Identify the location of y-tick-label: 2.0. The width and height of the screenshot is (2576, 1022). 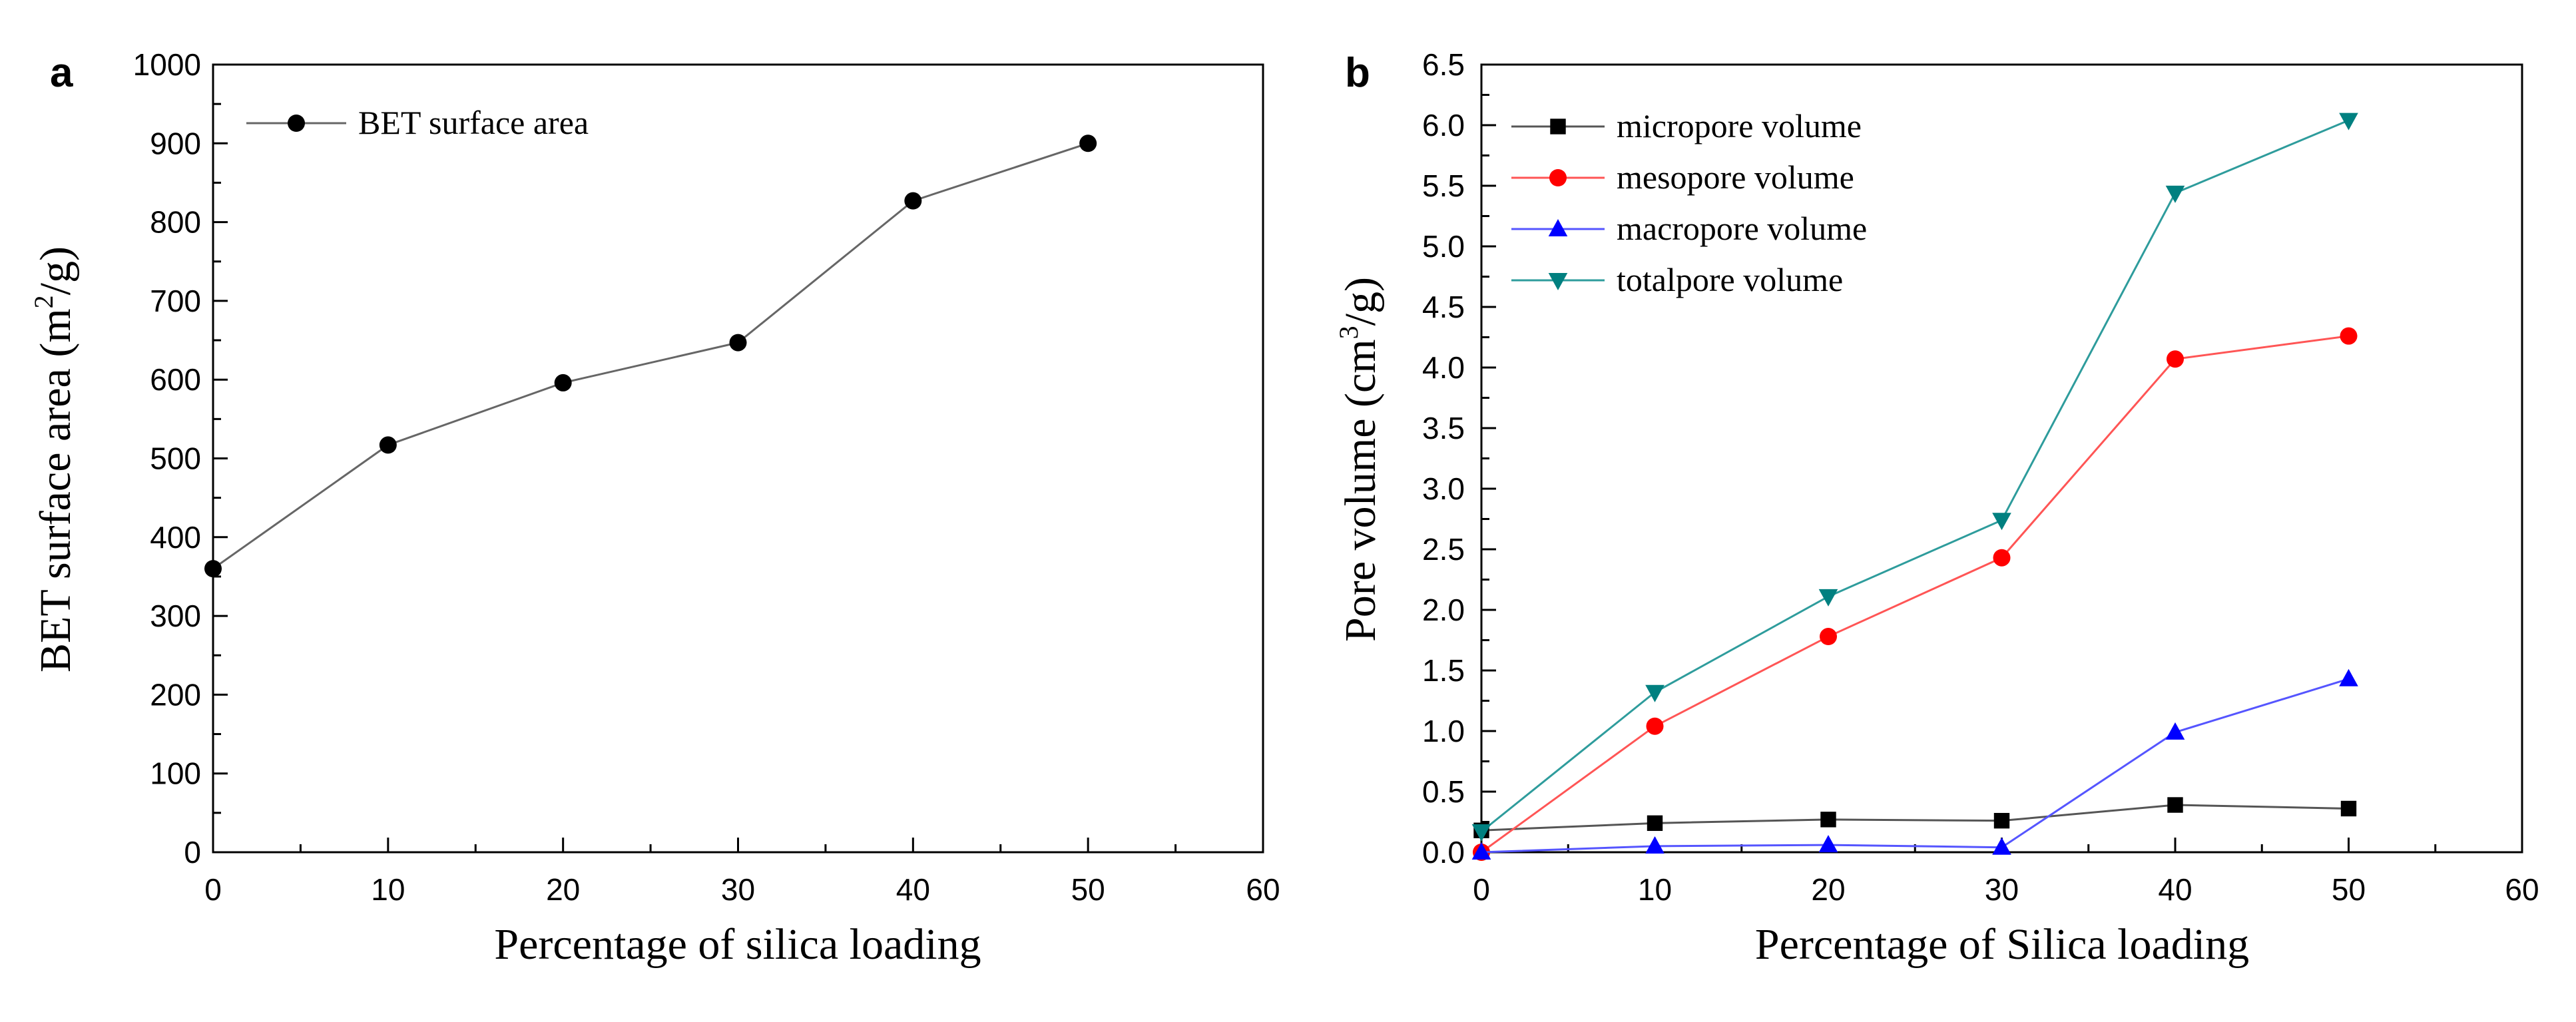
(1444, 610).